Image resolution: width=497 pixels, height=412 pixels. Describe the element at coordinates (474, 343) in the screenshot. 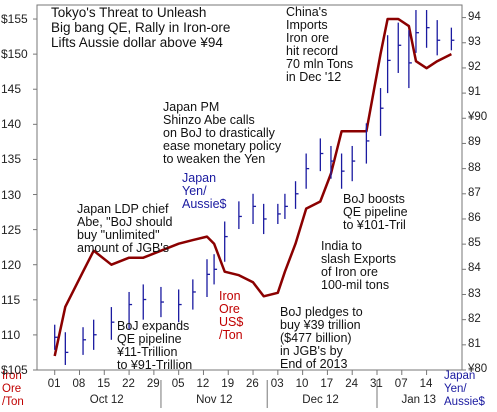

I see `right-axis-tick-label: 81` at that location.